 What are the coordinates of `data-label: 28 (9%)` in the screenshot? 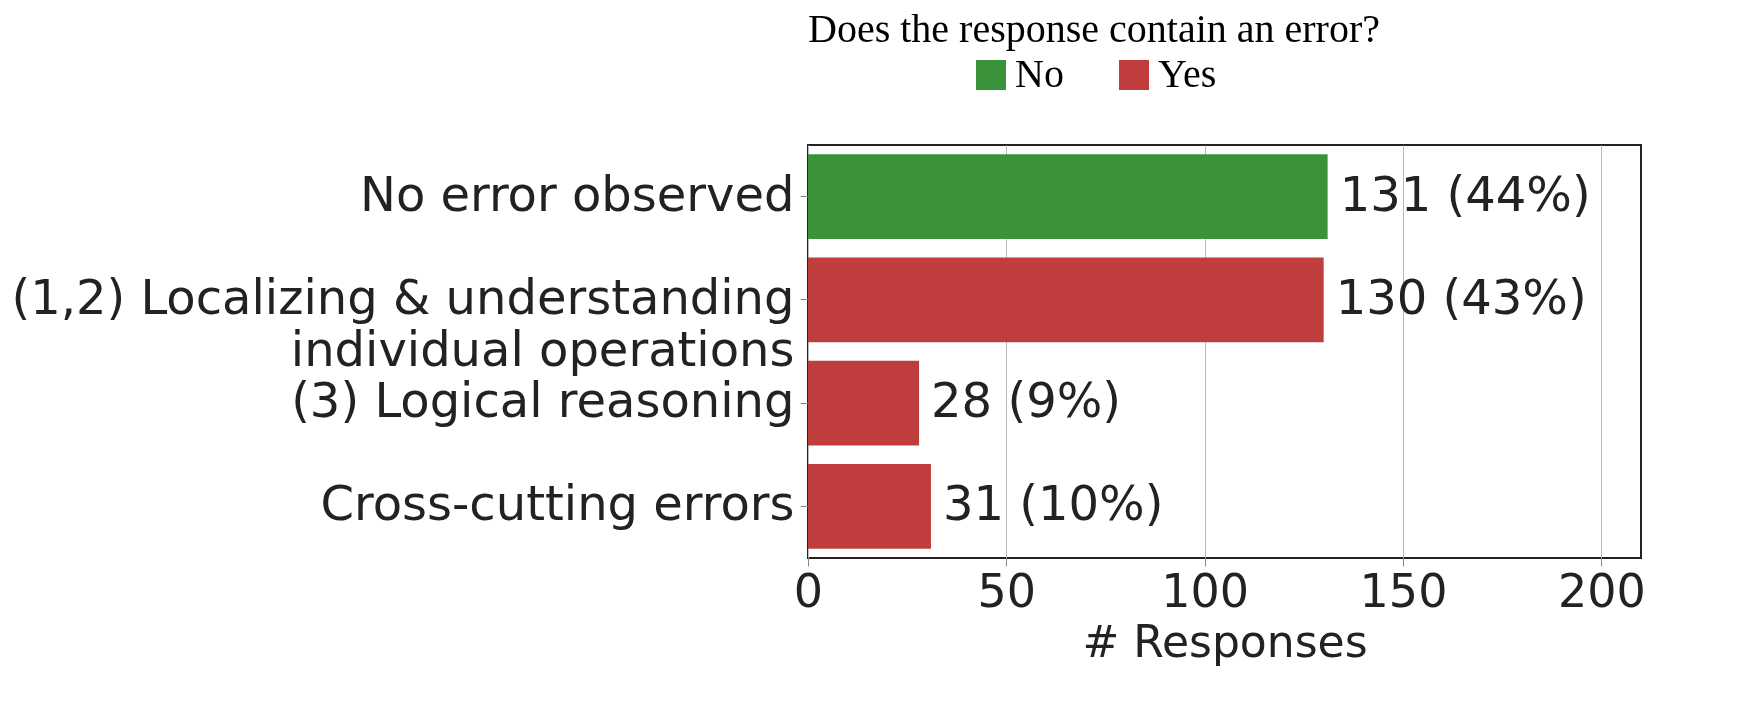 It's located at (1026, 400).